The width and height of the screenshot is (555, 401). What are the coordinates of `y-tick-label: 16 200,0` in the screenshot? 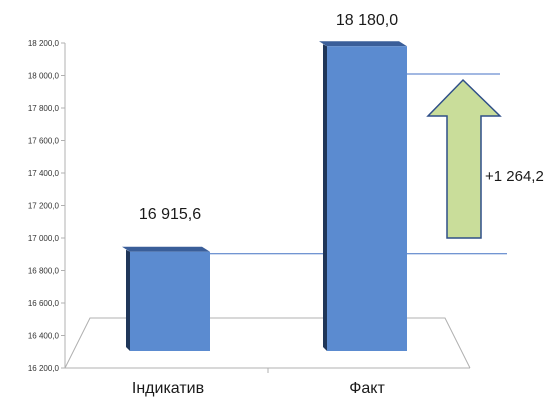 It's located at (44, 368).